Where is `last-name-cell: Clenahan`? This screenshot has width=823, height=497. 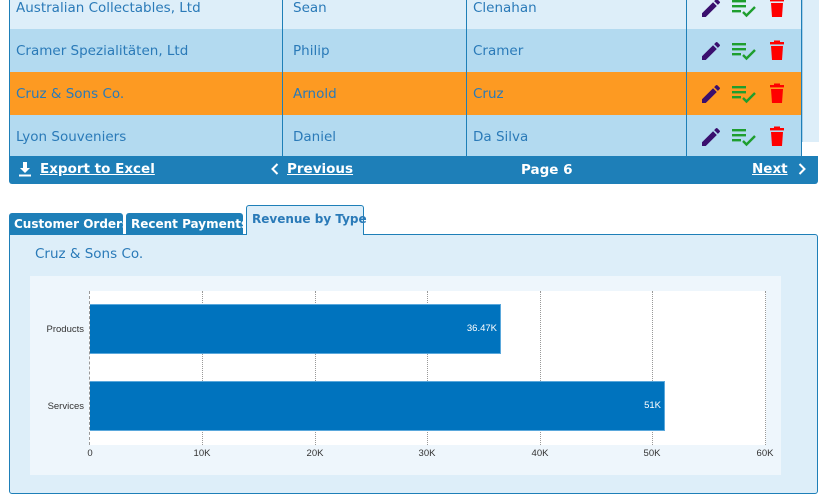
last-name-cell: Clenahan is located at coordinates (577, 14).